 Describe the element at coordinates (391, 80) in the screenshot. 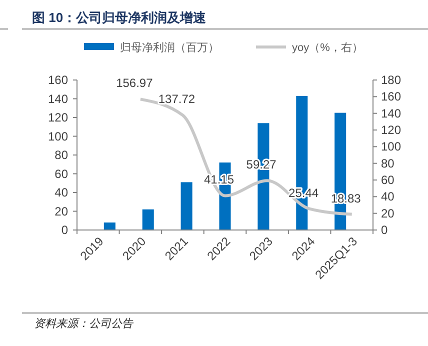

I see `y2-tick-label: 180` at that location.